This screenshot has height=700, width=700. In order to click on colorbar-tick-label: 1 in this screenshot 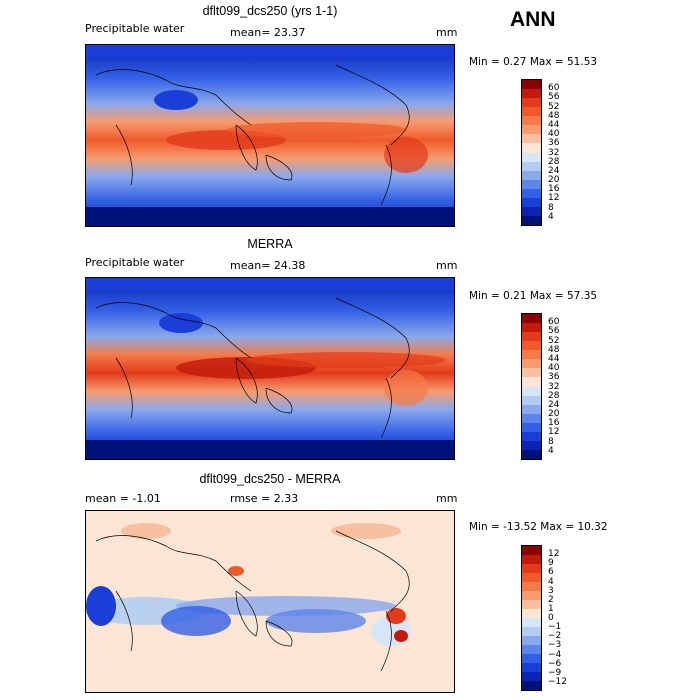, I will do `click(551, 608)`.